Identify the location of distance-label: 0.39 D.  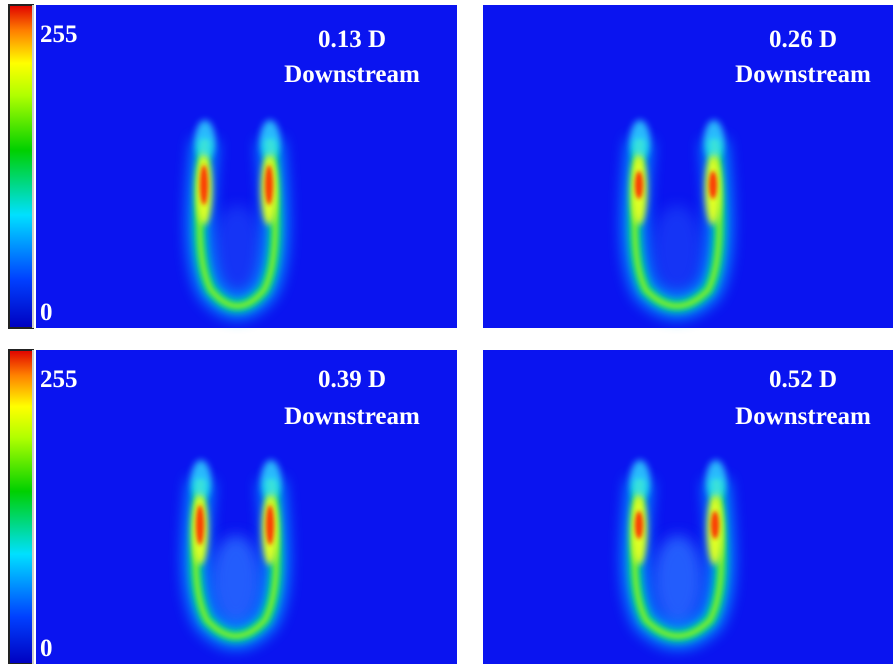
(352, 379).